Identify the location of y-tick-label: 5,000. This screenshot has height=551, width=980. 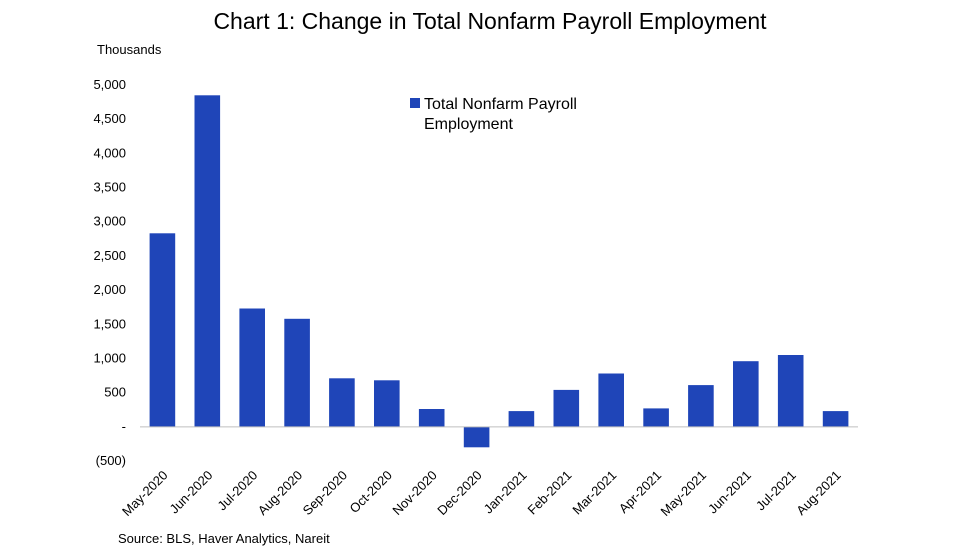
(109, 84).